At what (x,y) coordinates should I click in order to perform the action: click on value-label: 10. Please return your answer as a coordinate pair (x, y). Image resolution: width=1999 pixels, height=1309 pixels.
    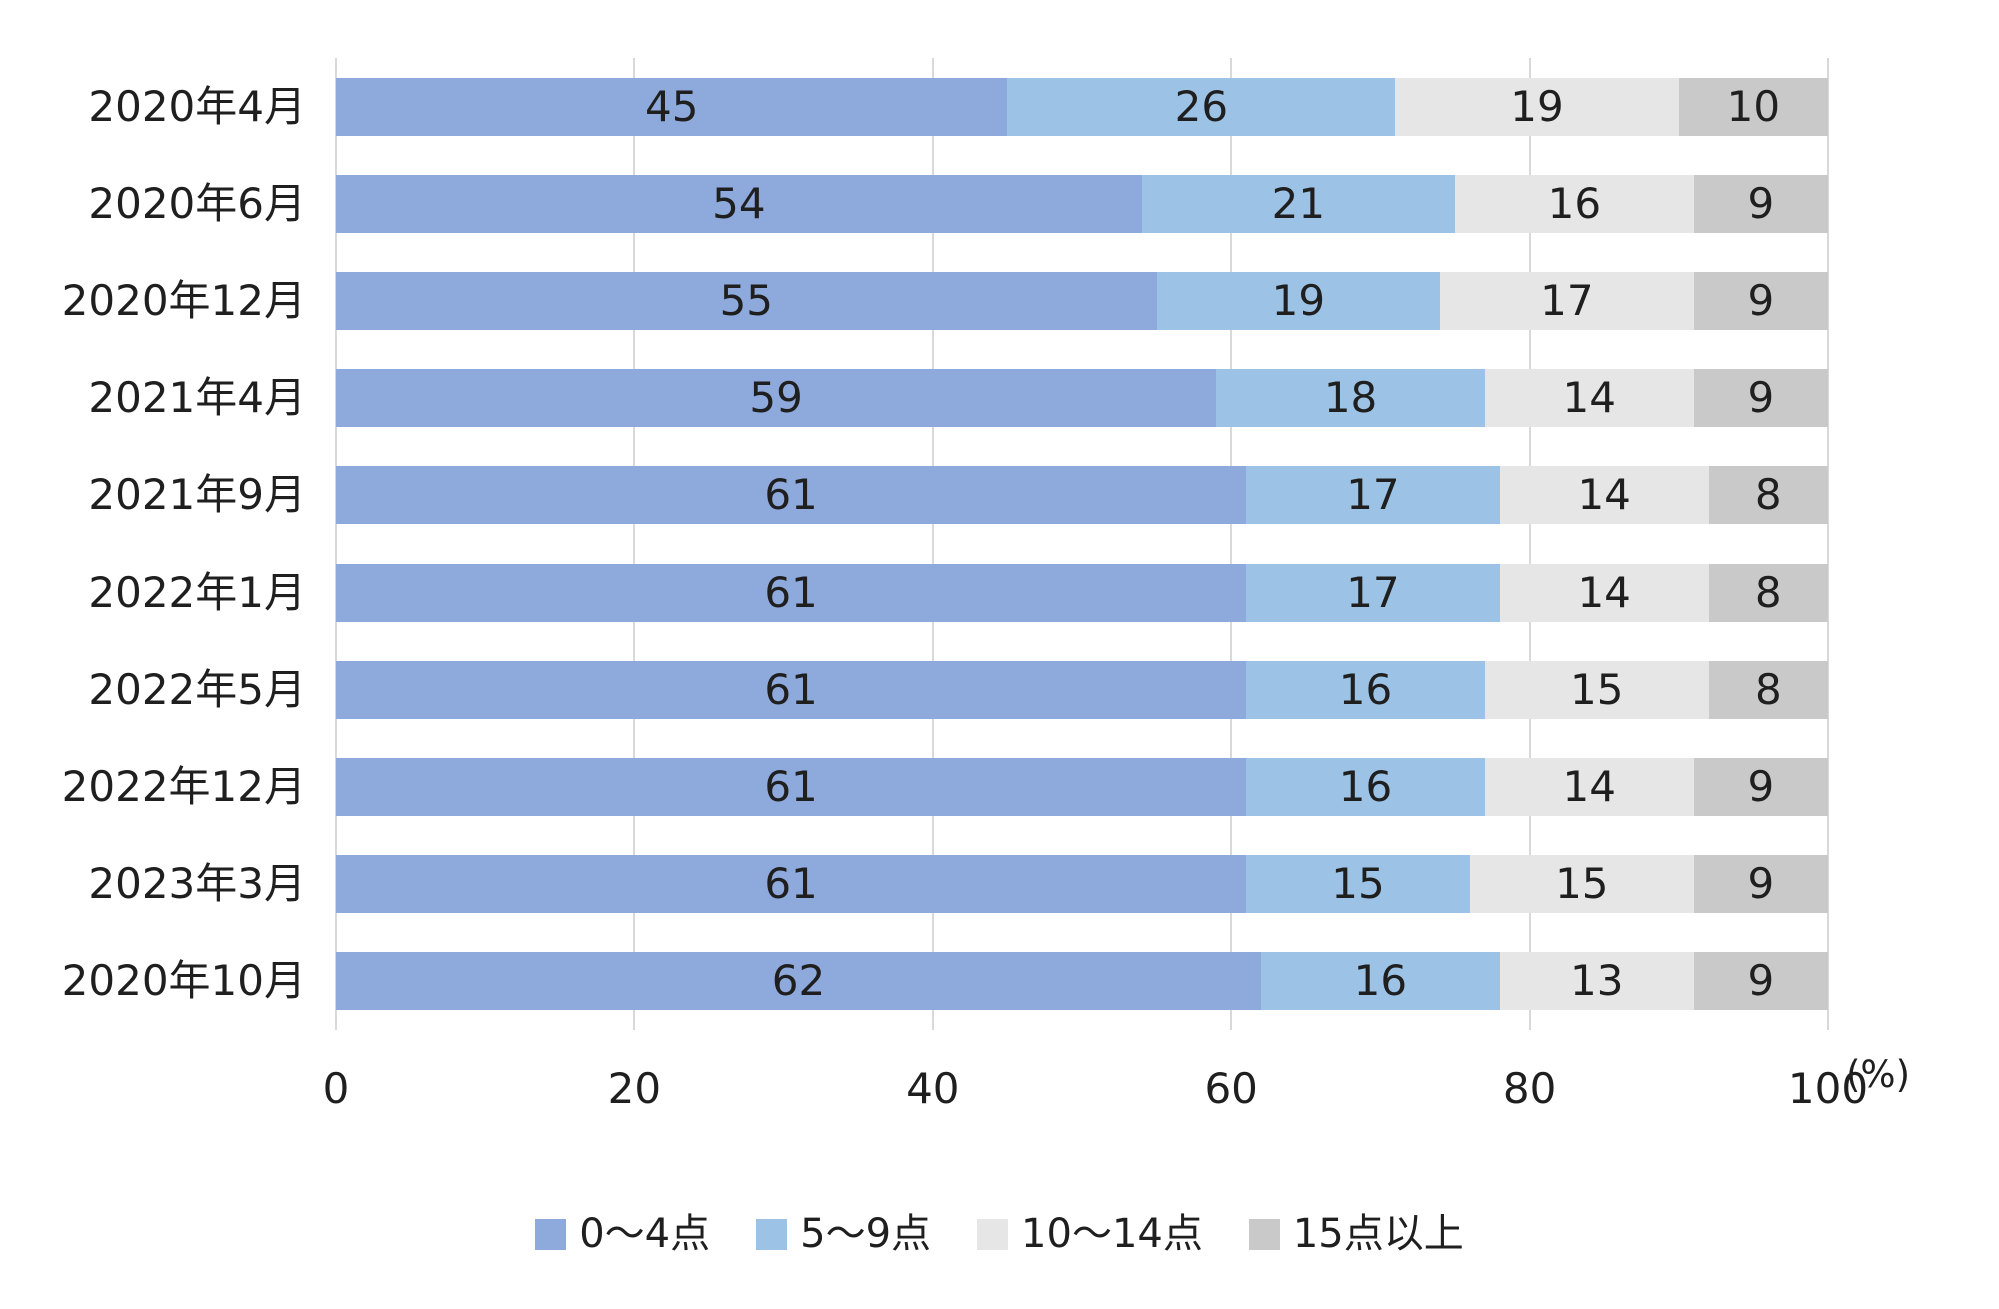
    Looking at the image, I should click on (1753, 106).